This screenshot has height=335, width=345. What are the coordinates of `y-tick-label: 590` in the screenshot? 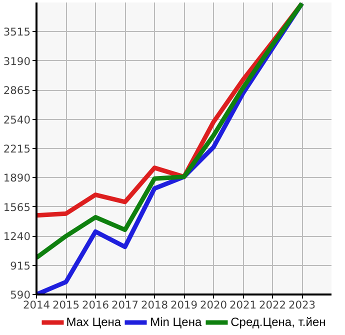 It's located at (20, 295).